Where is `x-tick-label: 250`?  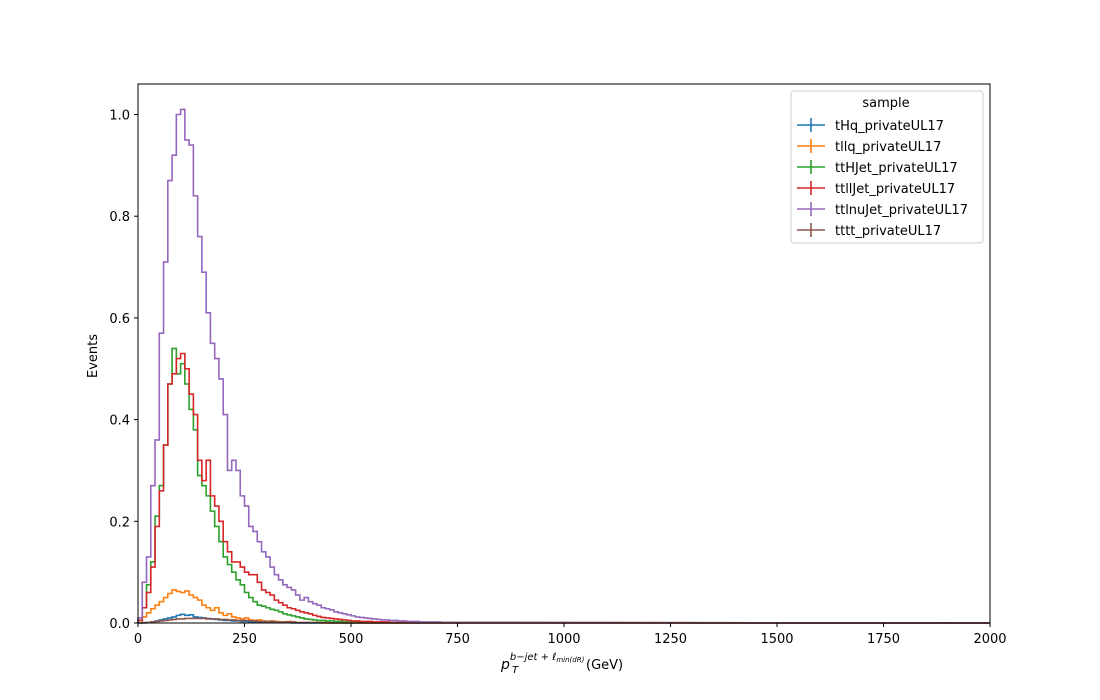 x-tick-label: 250 is located at coordinates (244, 639).